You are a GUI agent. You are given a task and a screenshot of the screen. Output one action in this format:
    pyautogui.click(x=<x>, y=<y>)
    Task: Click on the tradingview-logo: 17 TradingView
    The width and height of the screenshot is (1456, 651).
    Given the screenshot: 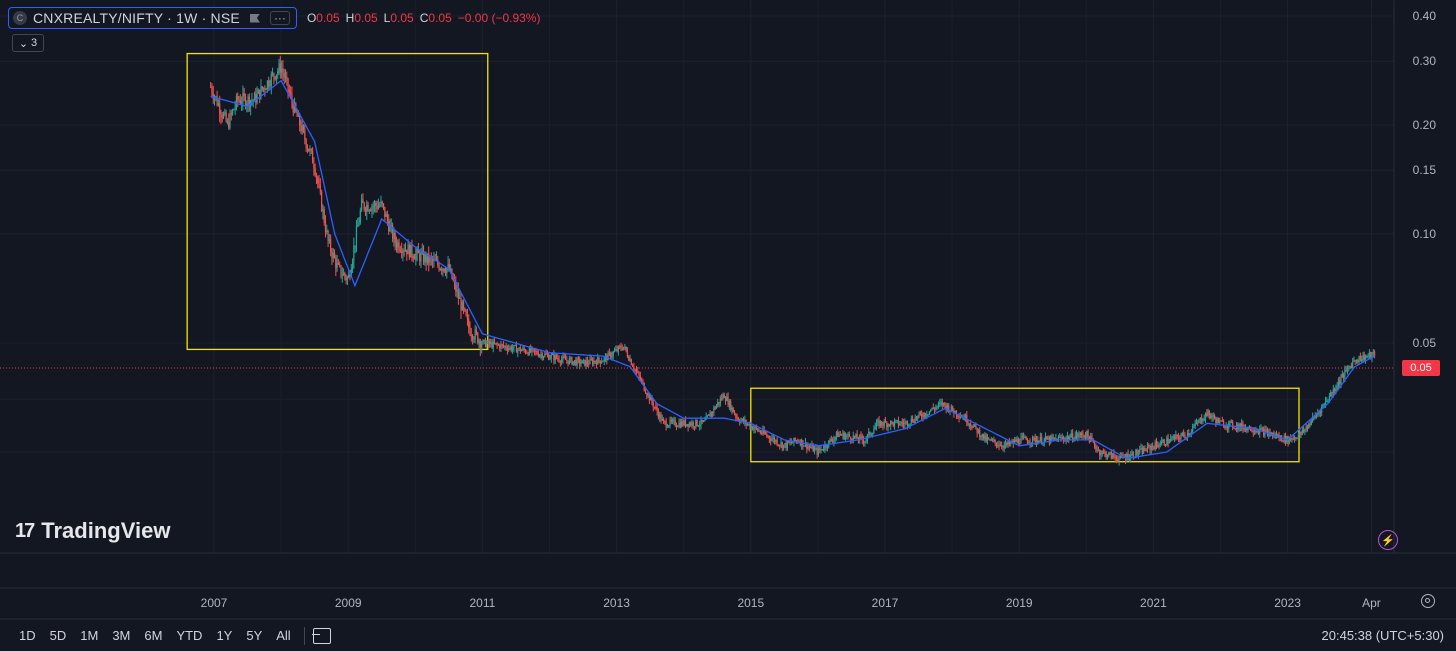 What is the action you would take?
    pyautogui.click(x=92, y=531)
    